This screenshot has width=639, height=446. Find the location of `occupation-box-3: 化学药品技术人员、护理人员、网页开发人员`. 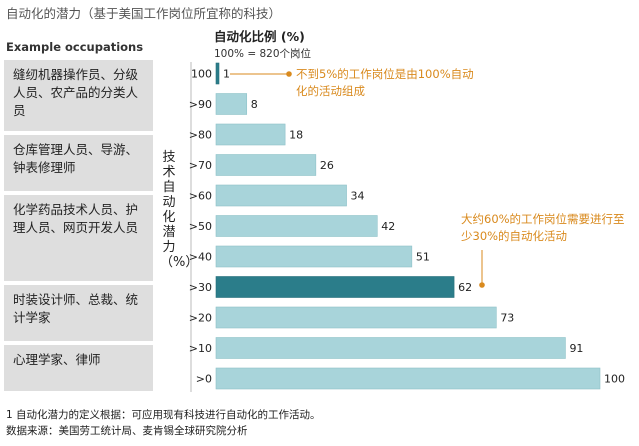

occupation-box-3: 化学药品技术人员、护理人员、网页开发人员 is located at coordinates (78, 238).